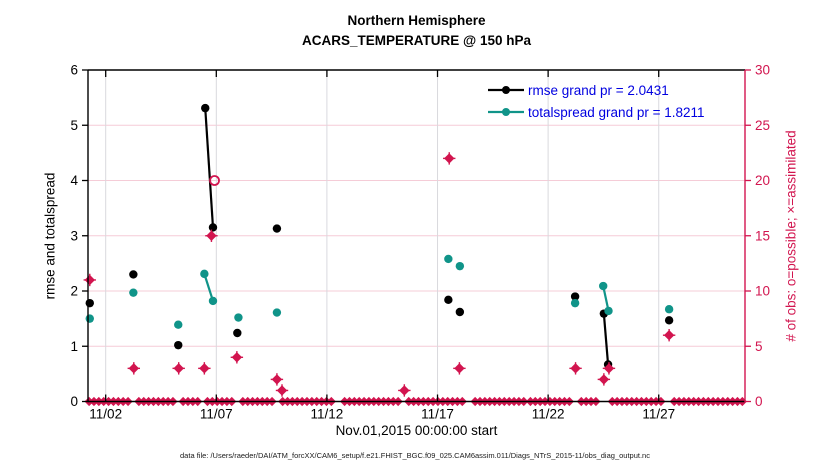 This screenshot has height=470, width=830. What do you see at coordinates (74, 346) in the screenshot?
I see `left-tick-label: 1` at bounding box center [74, 346].